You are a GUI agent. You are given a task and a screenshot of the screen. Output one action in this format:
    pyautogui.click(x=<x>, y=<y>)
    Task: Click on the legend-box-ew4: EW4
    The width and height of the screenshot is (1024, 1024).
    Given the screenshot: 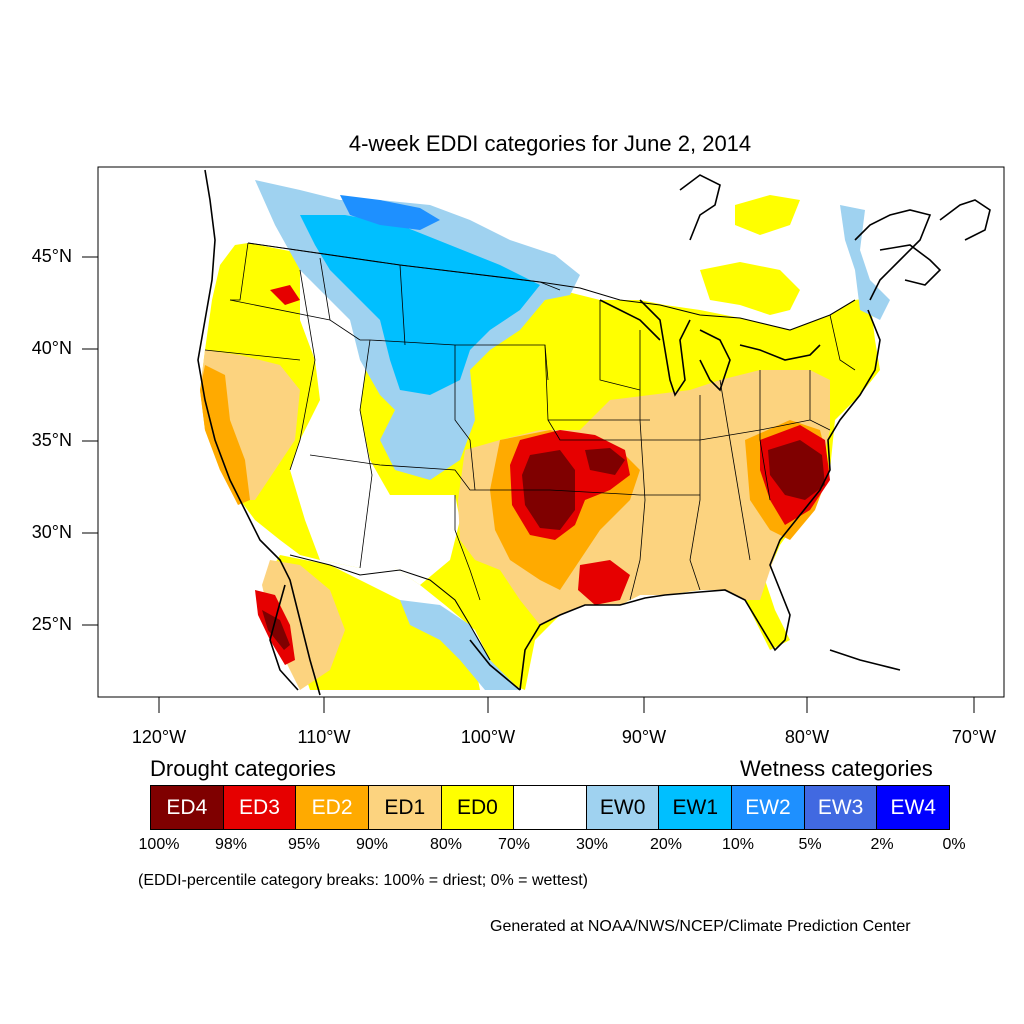 What is the action you would take?
    pyautogui.click(x=913, y=807)
    